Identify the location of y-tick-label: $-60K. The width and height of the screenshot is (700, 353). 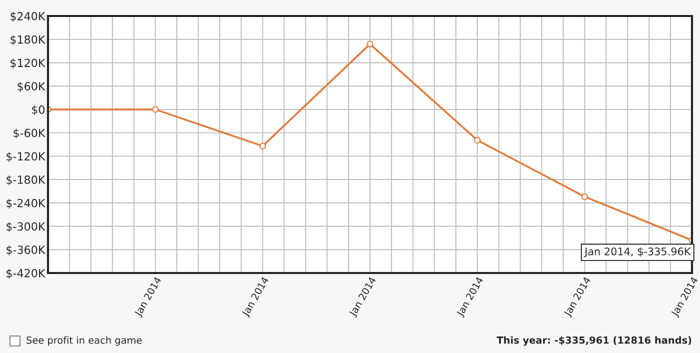
(30, 133).